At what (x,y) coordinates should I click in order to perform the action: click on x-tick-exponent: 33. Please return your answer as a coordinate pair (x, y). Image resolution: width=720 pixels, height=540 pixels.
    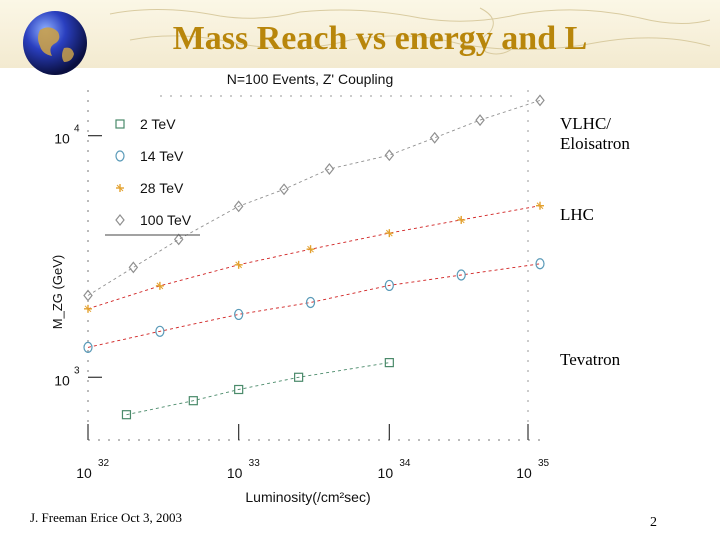
    Looking at the image, I should click on (255, 463).